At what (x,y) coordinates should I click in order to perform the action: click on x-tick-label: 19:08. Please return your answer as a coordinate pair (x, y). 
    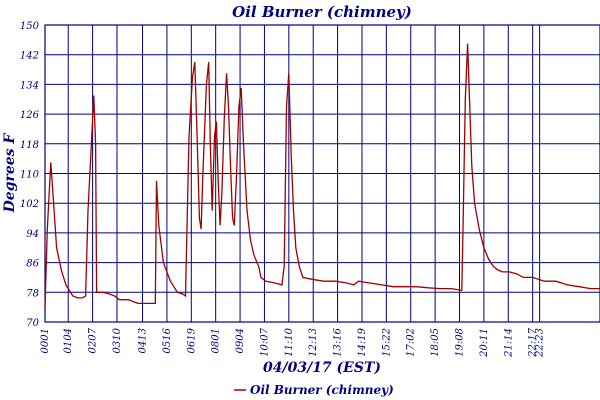
    Looking at the image, I should click on (460, 342).